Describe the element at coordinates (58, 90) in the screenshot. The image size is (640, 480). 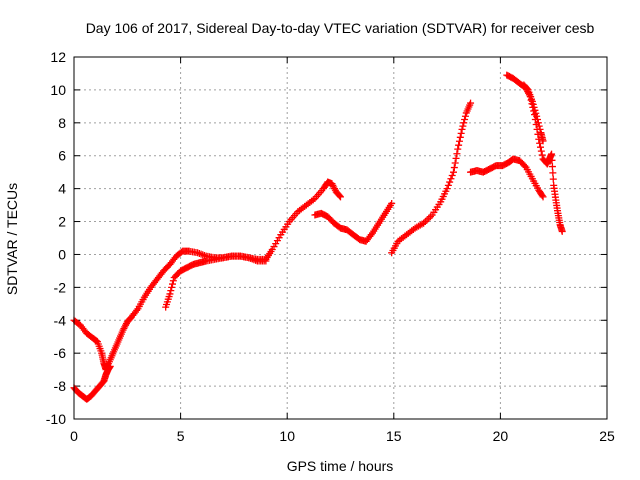
I see `y-tick-label: 10` at that location.